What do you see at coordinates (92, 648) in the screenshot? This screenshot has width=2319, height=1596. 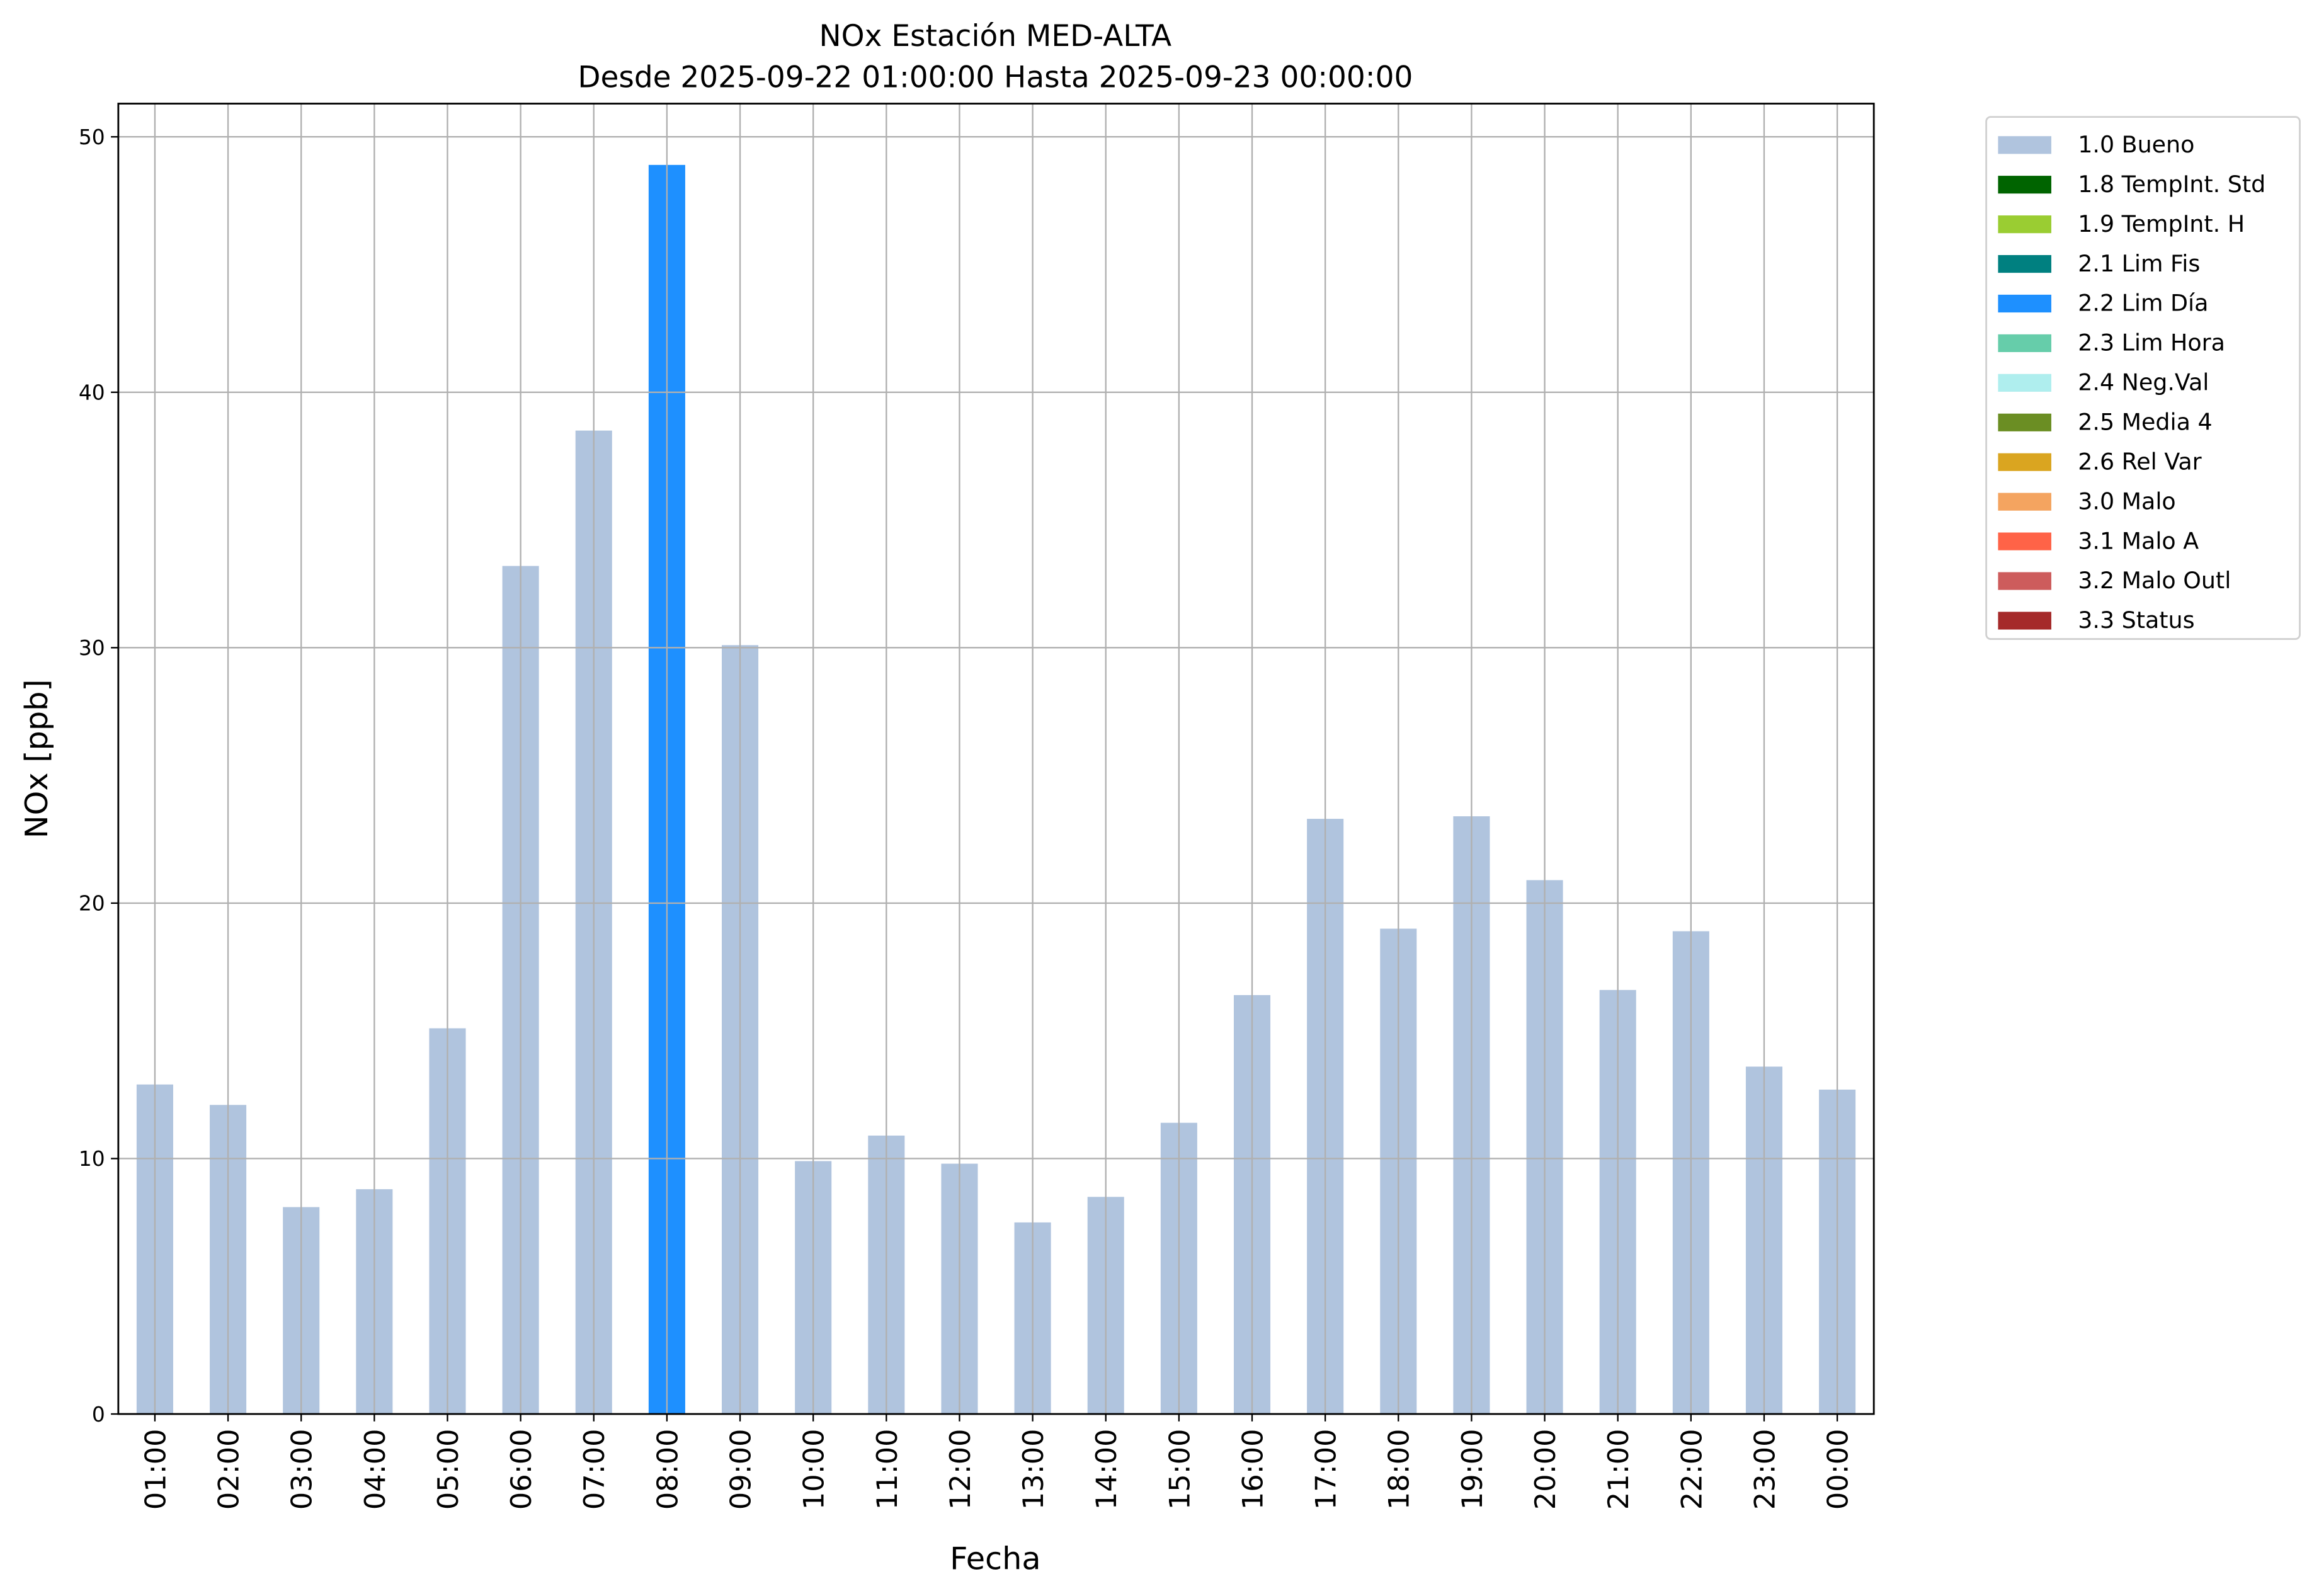 I see `y-tick-label: 30` at bounding box center [92, 648].